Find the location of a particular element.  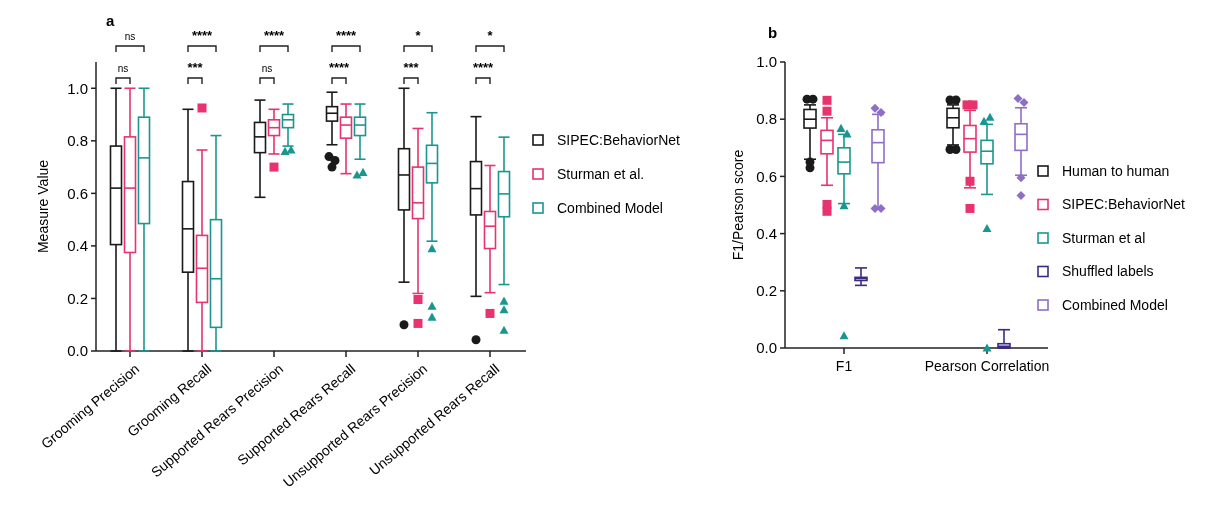

legend-label: Sturman et al. is located at coordinates (601, 173).